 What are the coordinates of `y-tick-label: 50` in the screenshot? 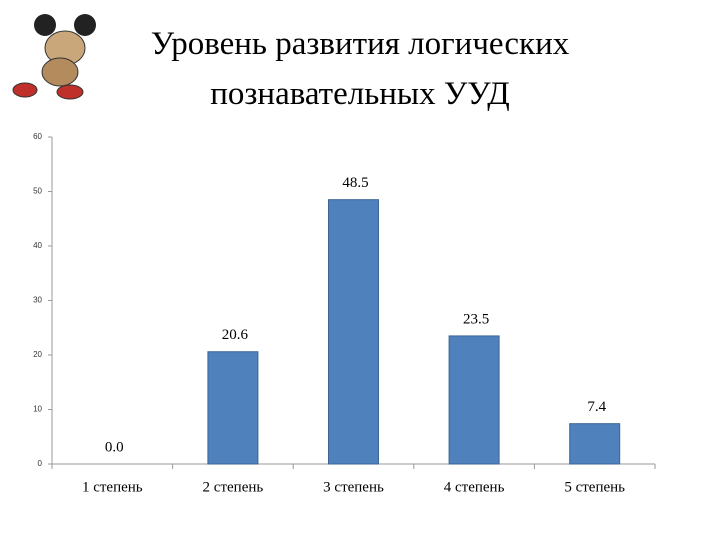 It's located at (37, 191).